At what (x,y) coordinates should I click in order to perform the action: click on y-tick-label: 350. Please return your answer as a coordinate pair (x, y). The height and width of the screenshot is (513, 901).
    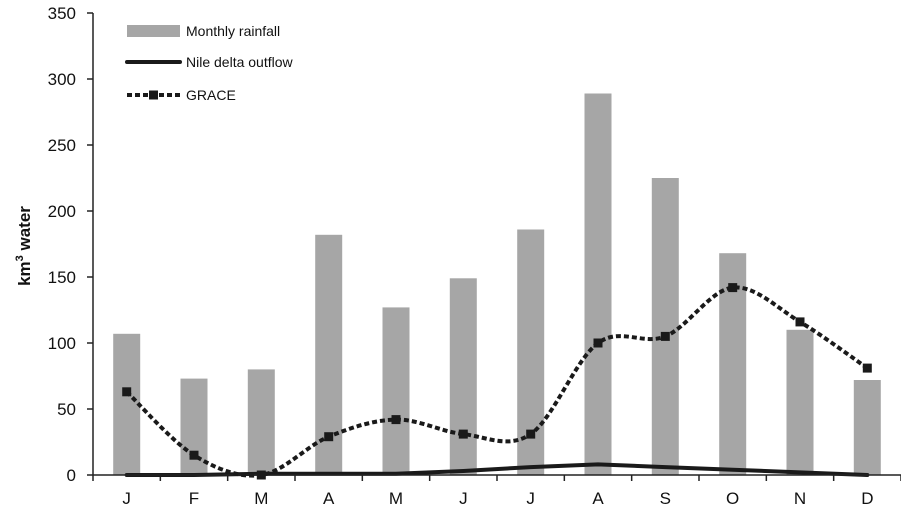
    Looking at the image, I should click on (62, 13).